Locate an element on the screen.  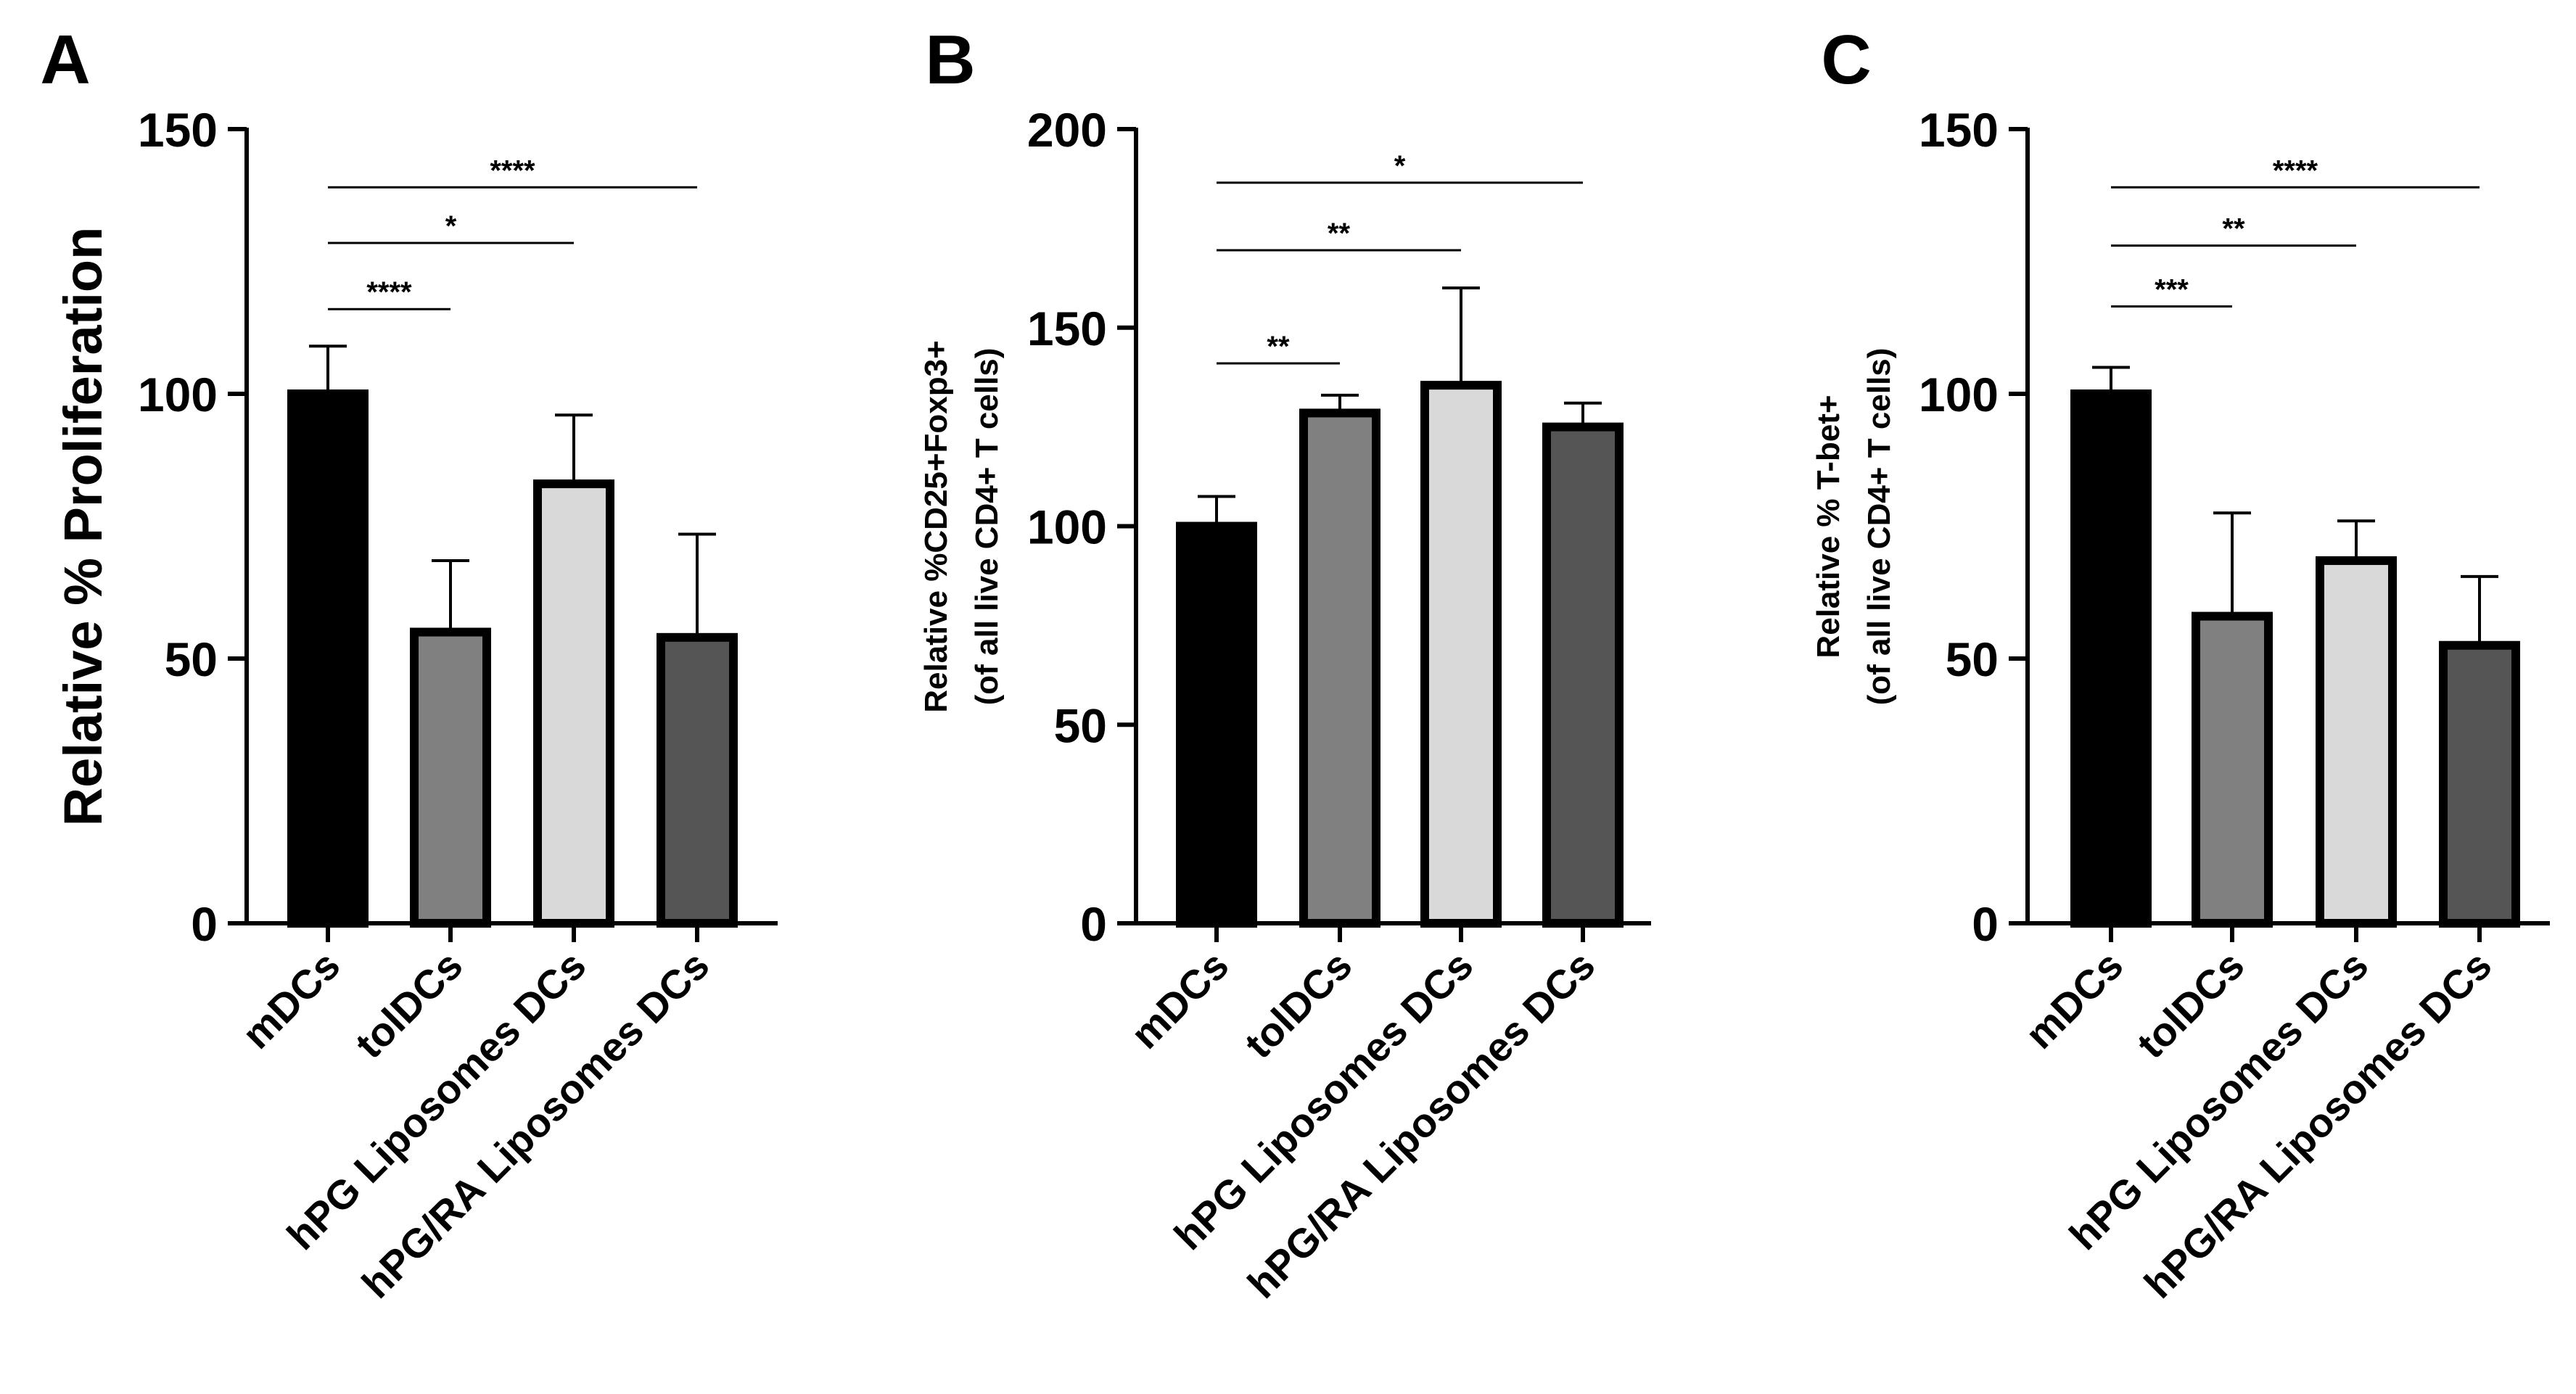
significance-label: *** is located at coordinates (2172, 290).